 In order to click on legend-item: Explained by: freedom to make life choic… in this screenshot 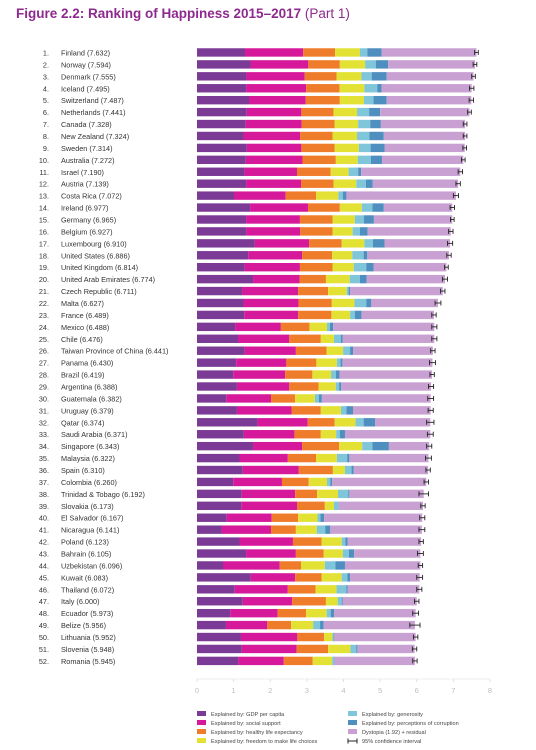, I will do `click(257, 741)`.